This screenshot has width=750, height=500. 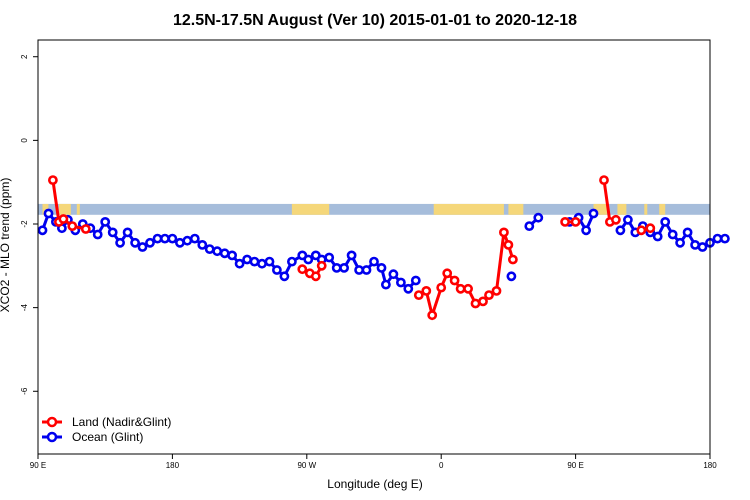 What do you see at coordinates (121, 422) in the screenshot?
I see `legend-land-label: Land (Nadir&Glint)` at bounding box center [121, 422].